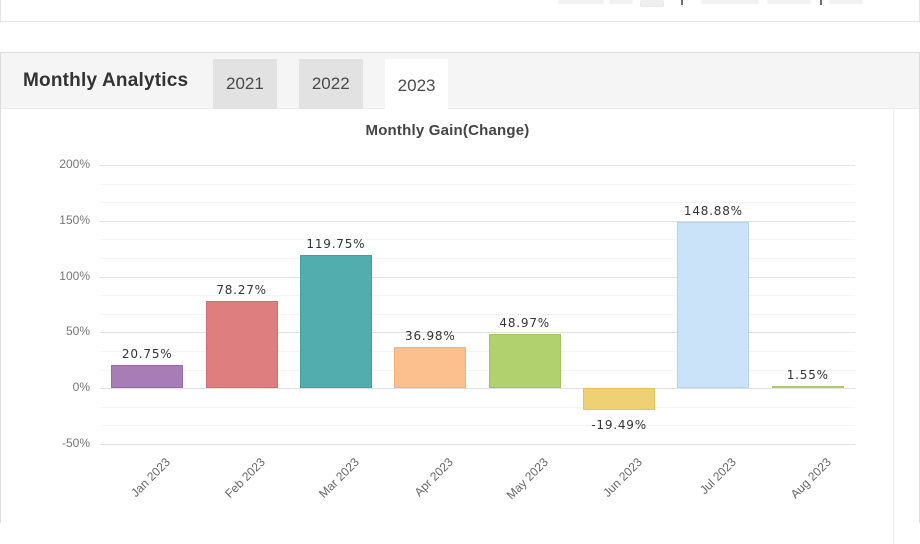 This screenshot has width=920, height=544. I want to click on y-axis-tick-label: 0%, so click(81, 387).